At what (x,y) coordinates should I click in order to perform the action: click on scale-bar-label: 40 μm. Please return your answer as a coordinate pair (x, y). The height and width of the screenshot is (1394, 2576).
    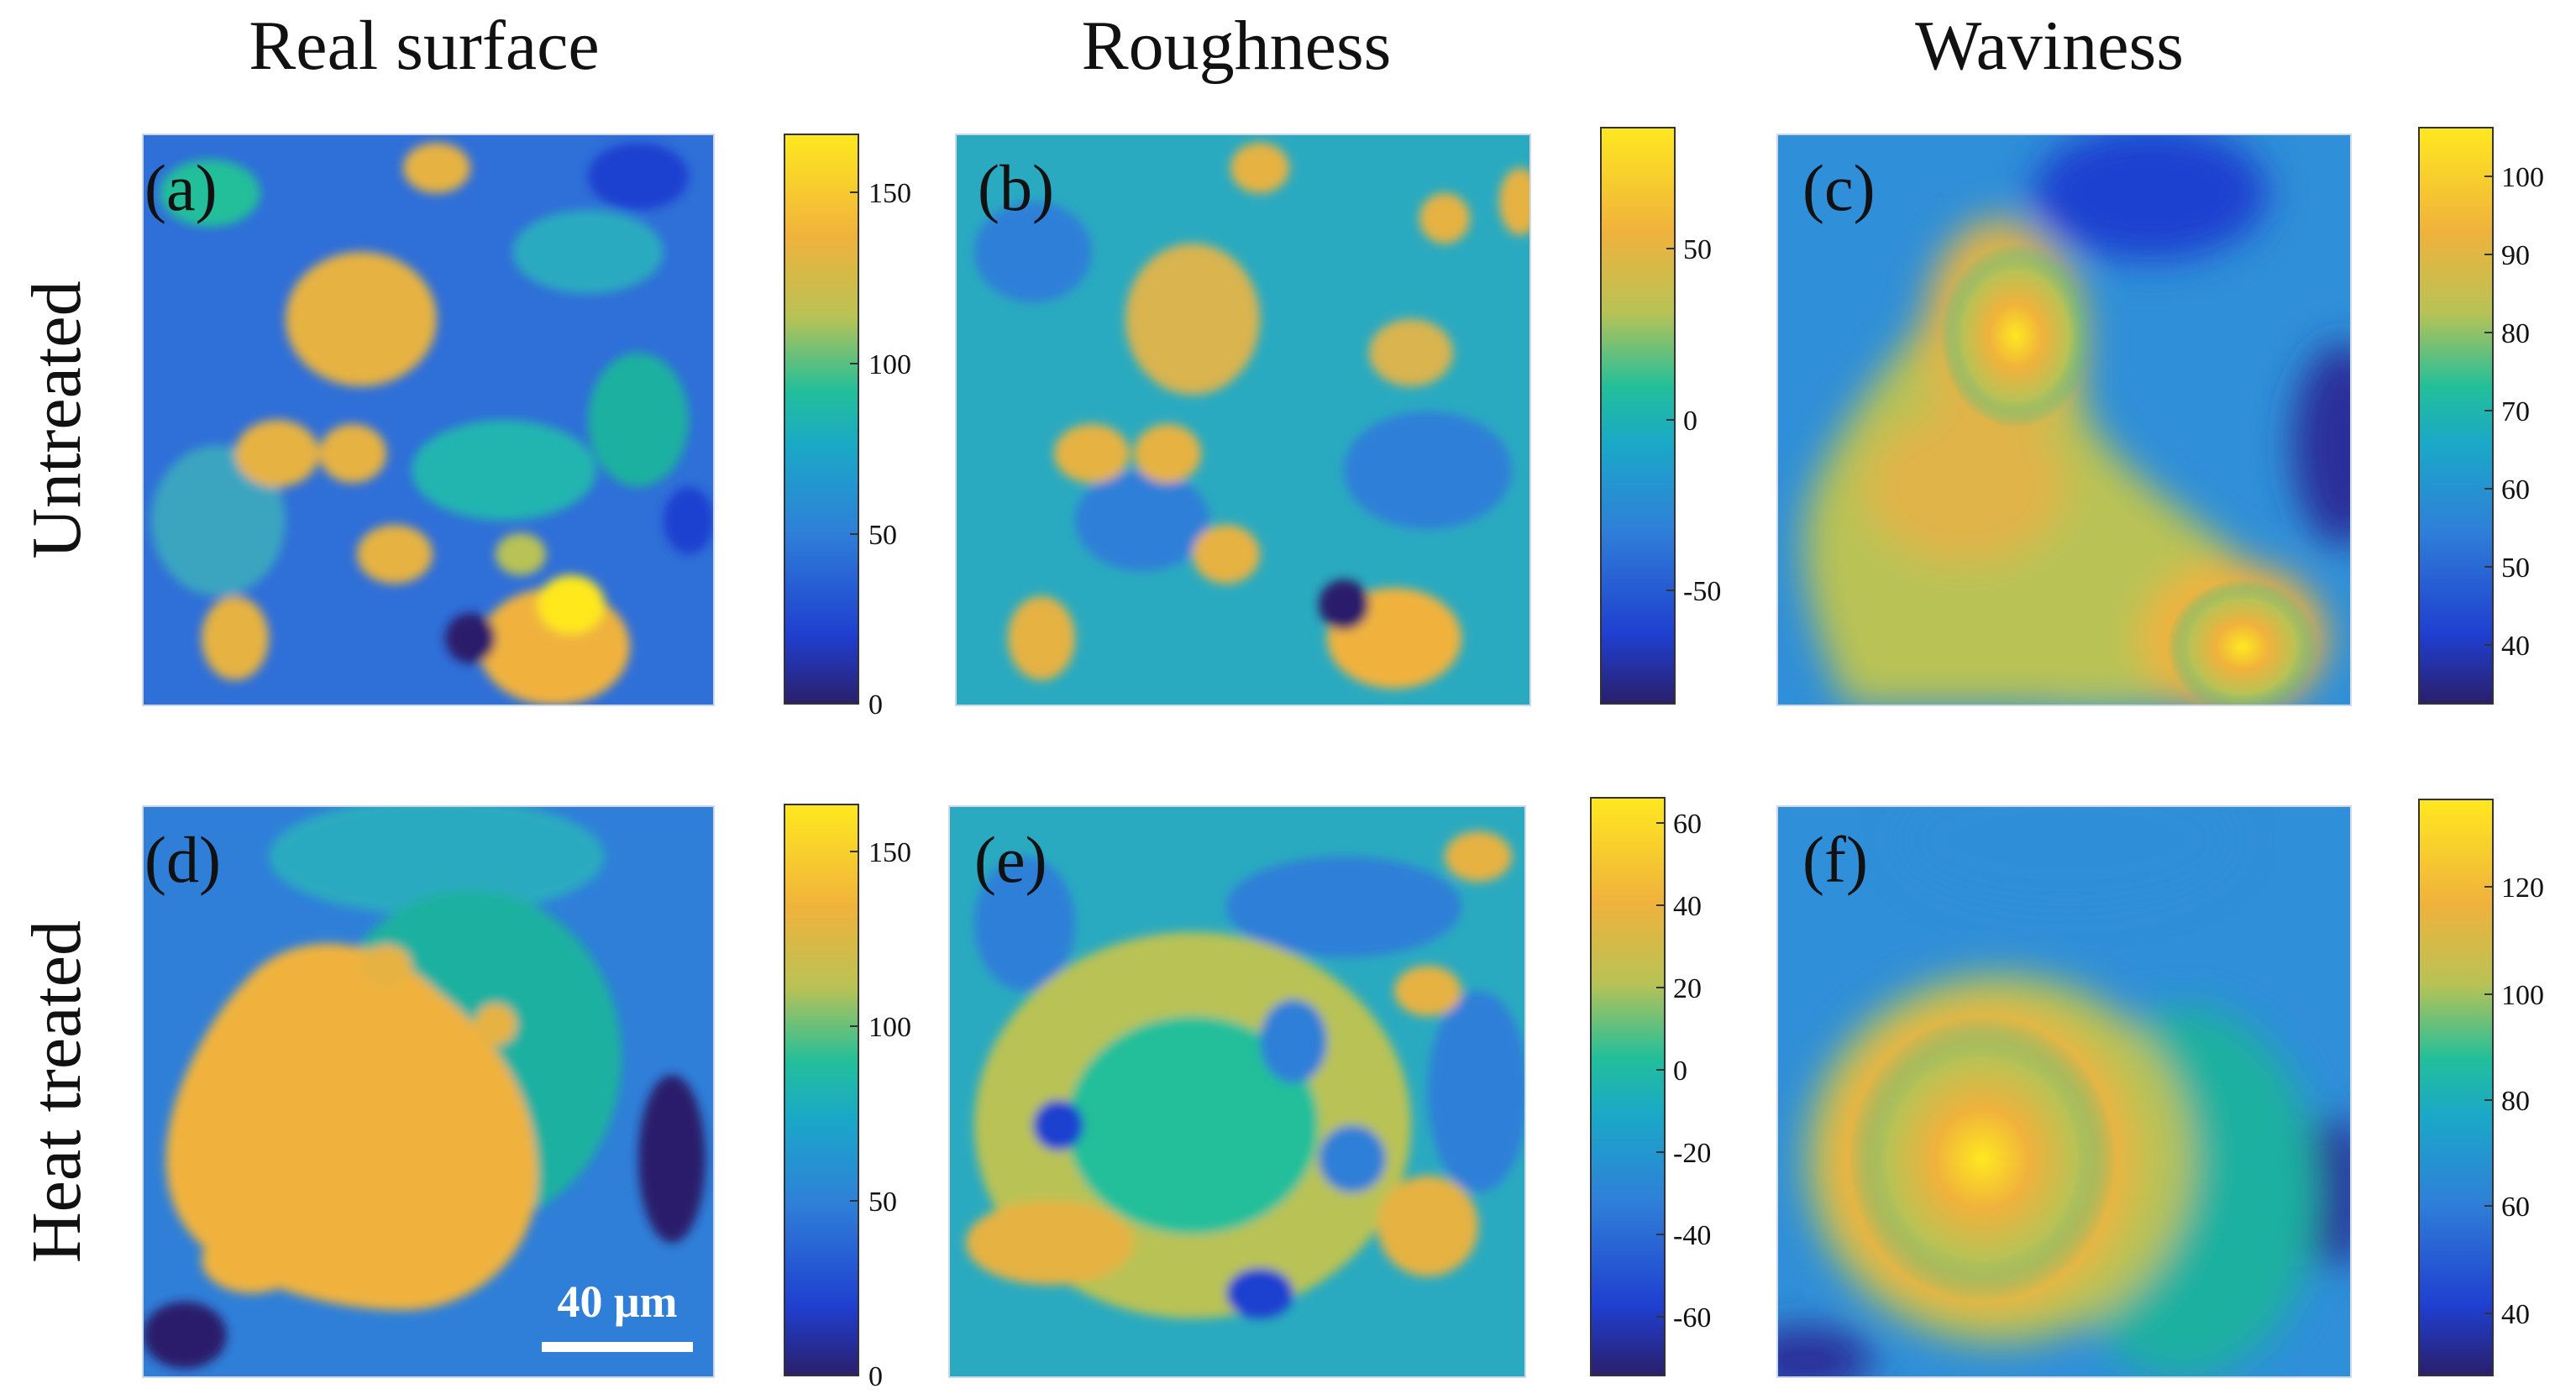
    Looking at the image, I should click on (617, 1302).